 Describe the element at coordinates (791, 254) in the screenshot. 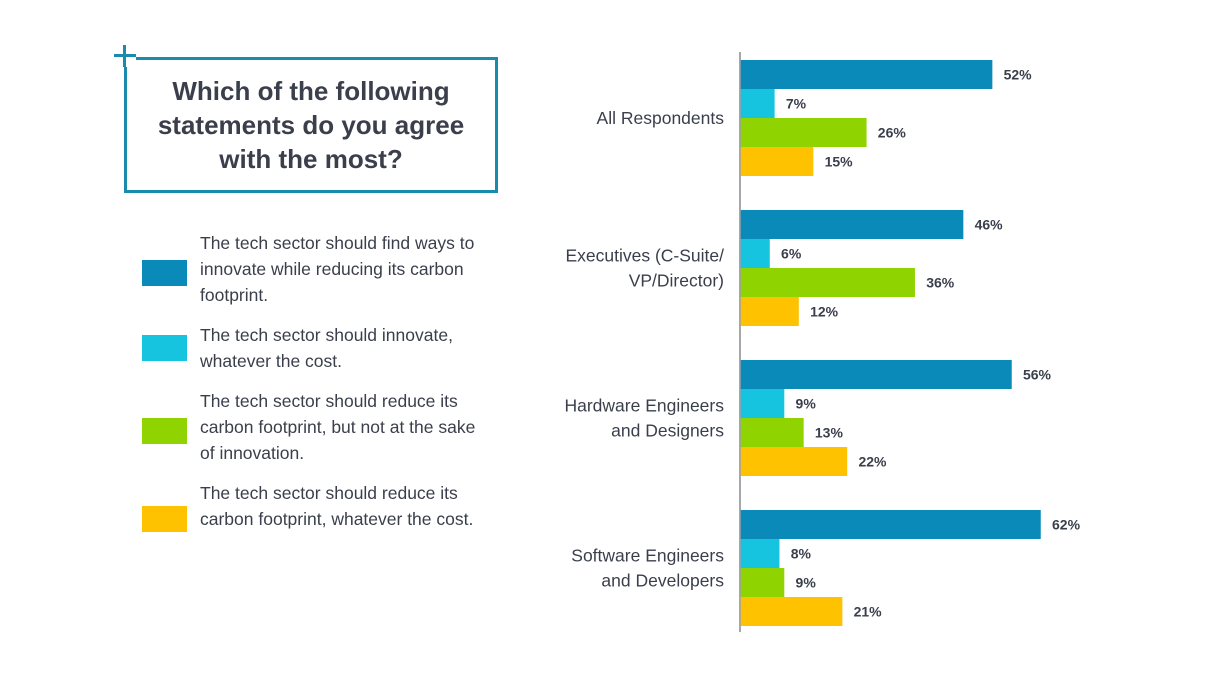

I see `data-label: 6%` at that location.